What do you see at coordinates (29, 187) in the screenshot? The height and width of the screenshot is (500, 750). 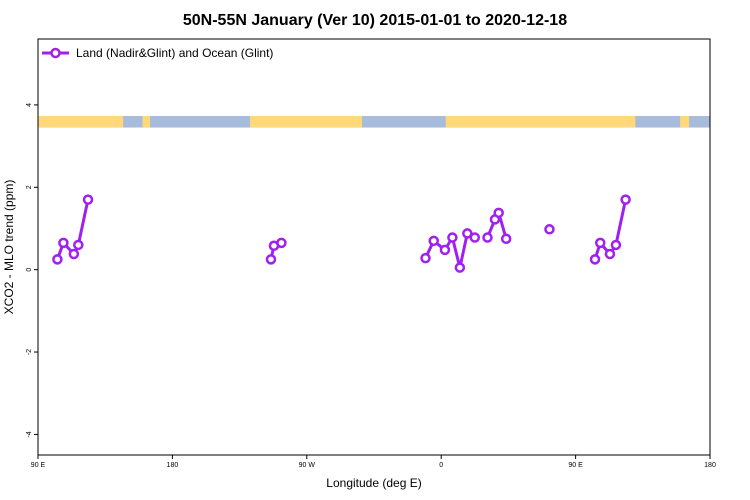 I see `y-tick-label-3: 2` at bounding box center [29, 187].